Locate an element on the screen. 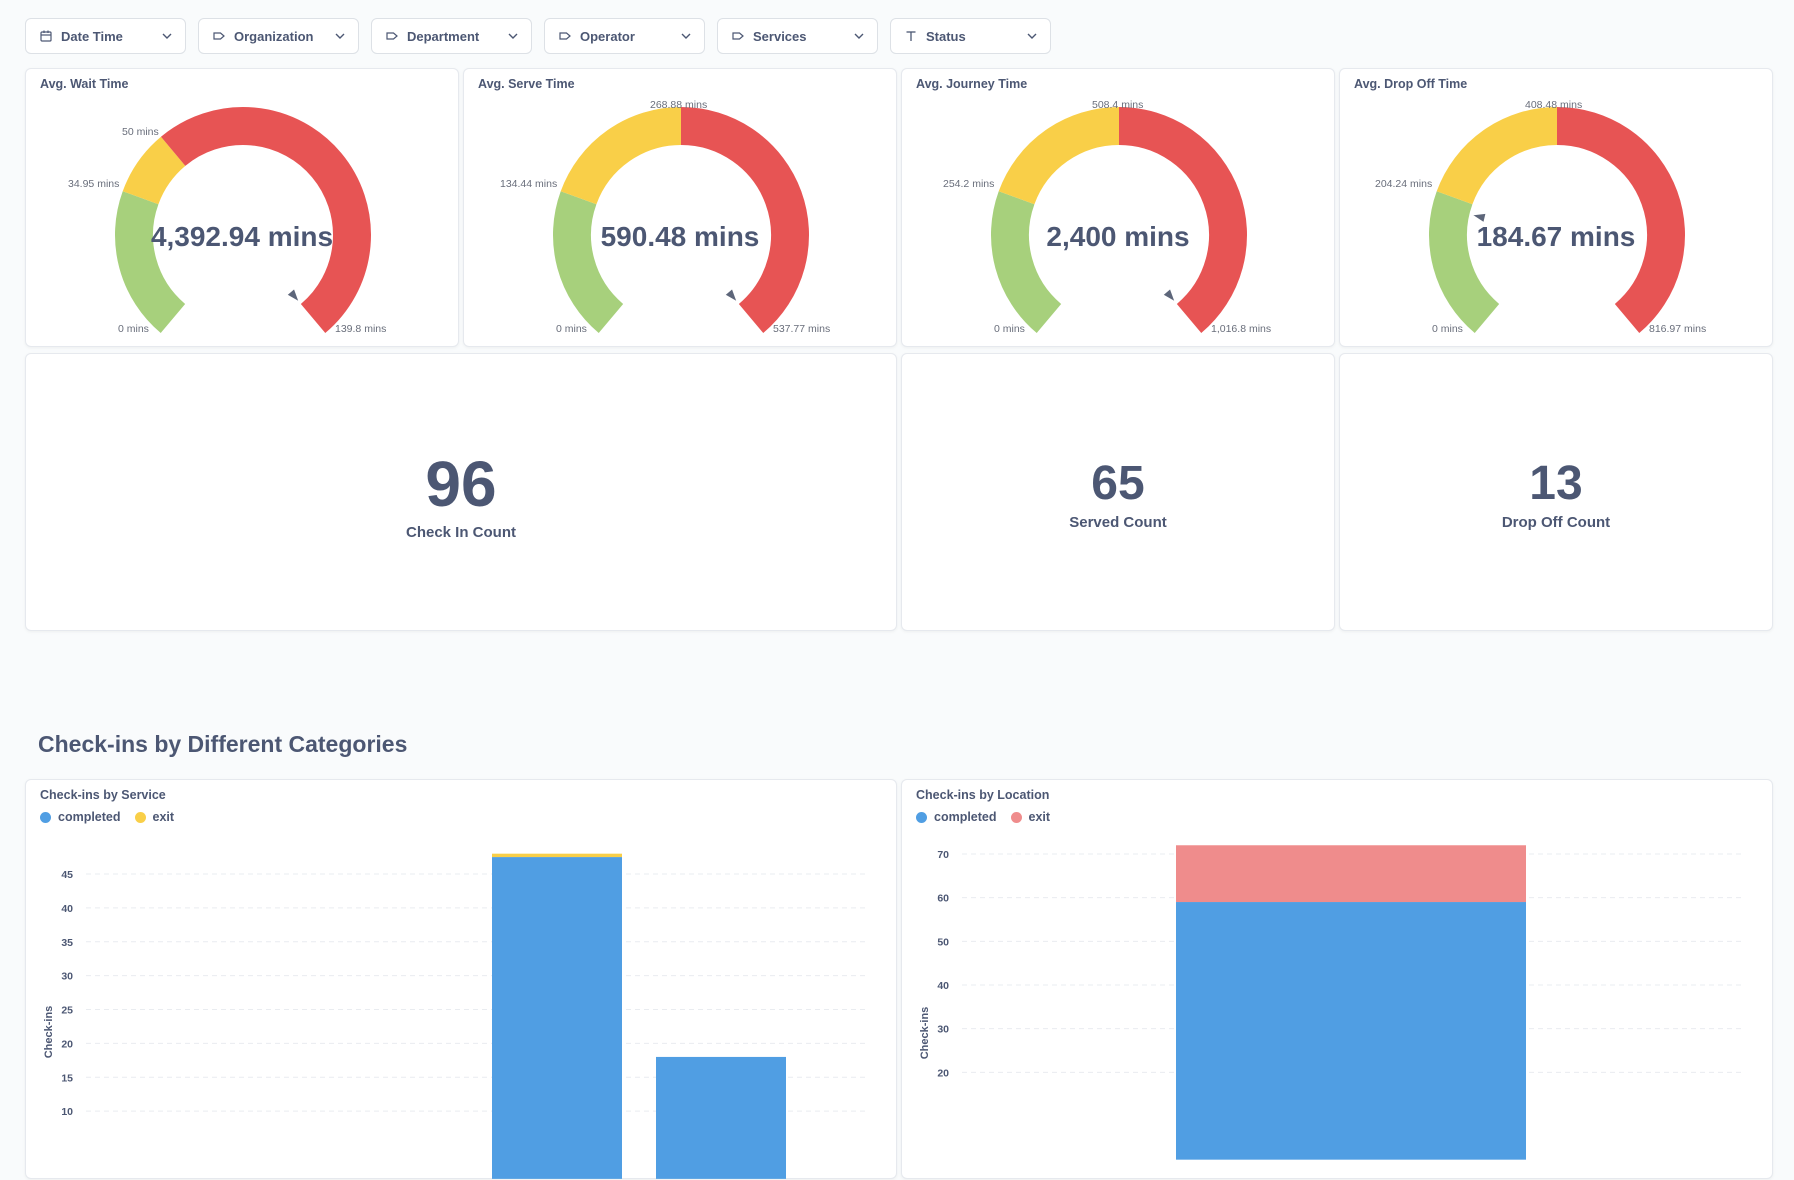  gauge-value: 2,400 mins is located at coordinates (1118, 236).